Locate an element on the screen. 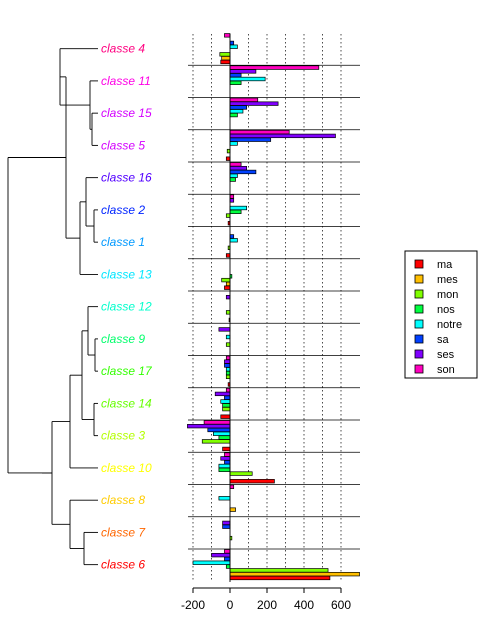  x-tick-label: 0 is located at coordinates (230, 605).